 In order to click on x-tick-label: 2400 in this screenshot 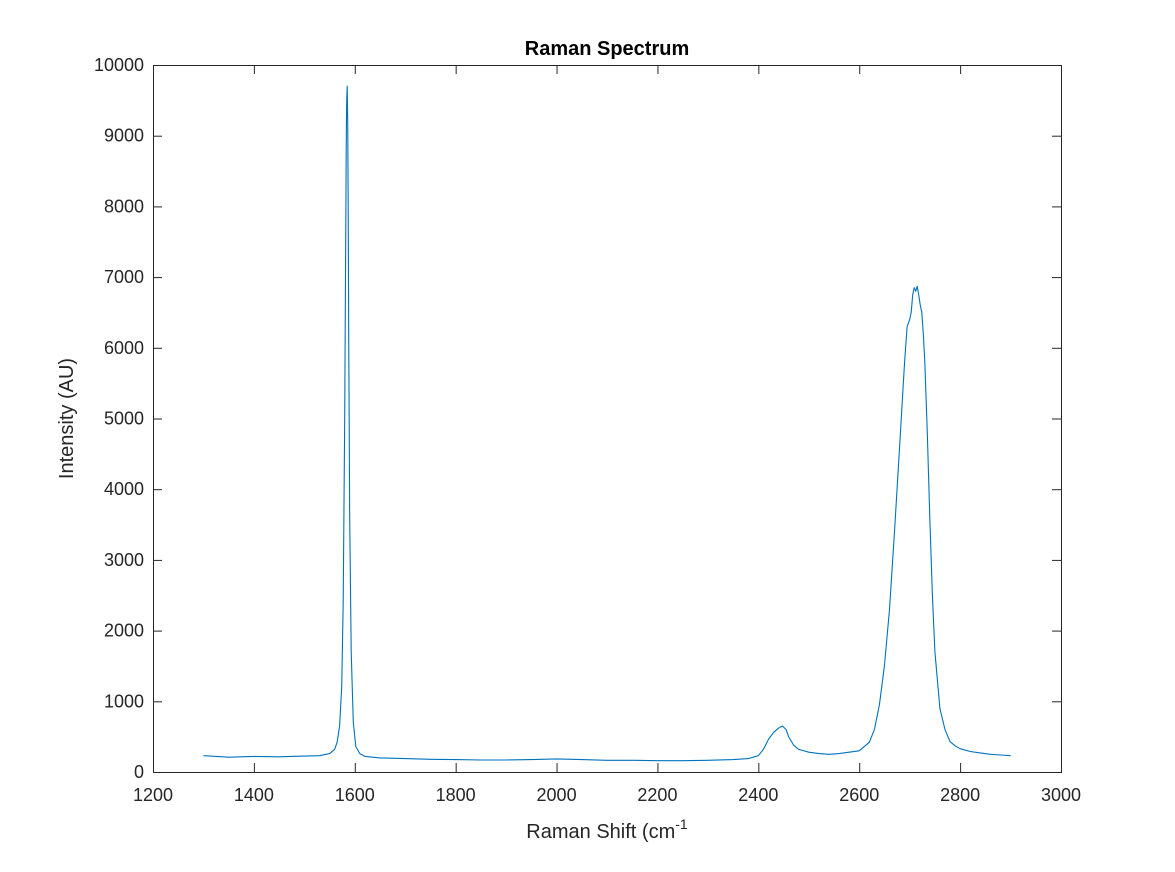, I will do `click(758, 795)`.